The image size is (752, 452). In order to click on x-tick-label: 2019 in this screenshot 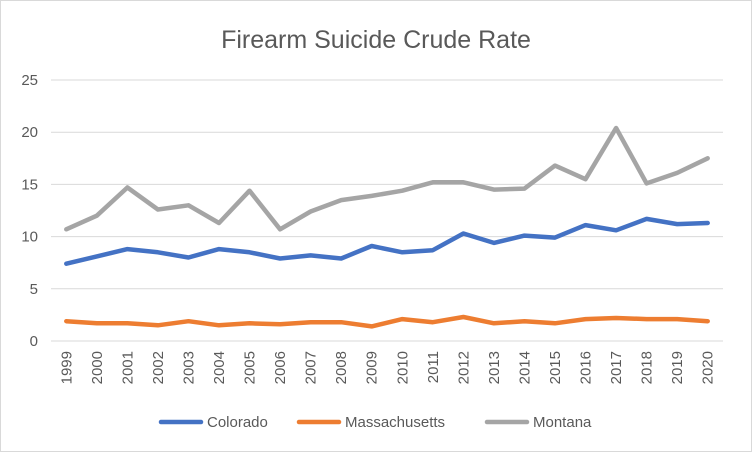, I will do `click(677, 367)`.